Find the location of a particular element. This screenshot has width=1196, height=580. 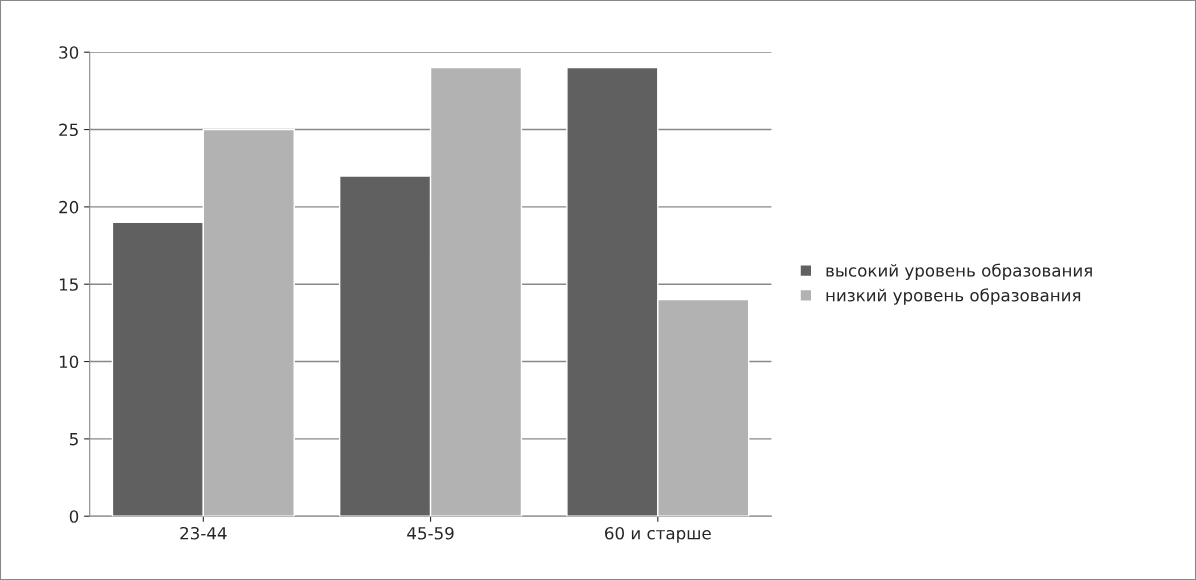

legend-label: низкий уровень образования is located at coordinates (953, 296).